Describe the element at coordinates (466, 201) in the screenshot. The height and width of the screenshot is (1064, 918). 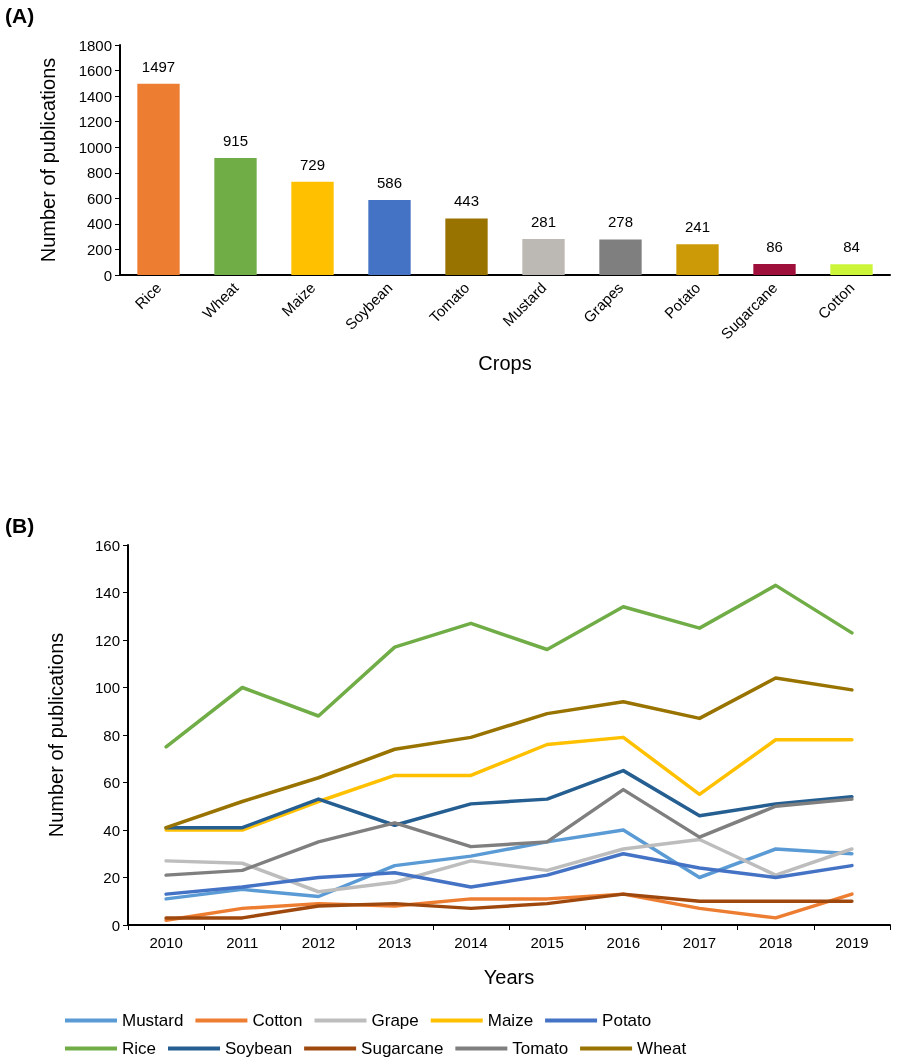
I see `data-label: 443` at that location.